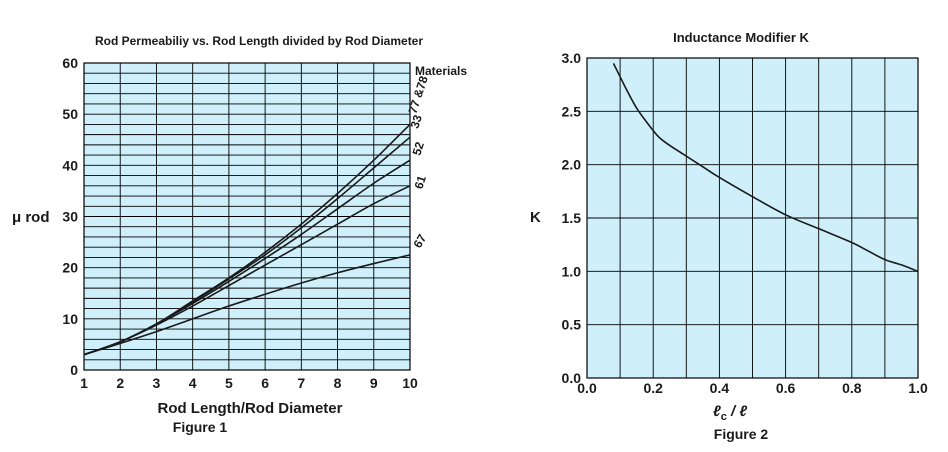 This screenshot has width=948, height=452. What do you see at coordinates (786, 388) in the screenshot?
I see `x-tick-label: 0.6` at bounding box center [786, 388].